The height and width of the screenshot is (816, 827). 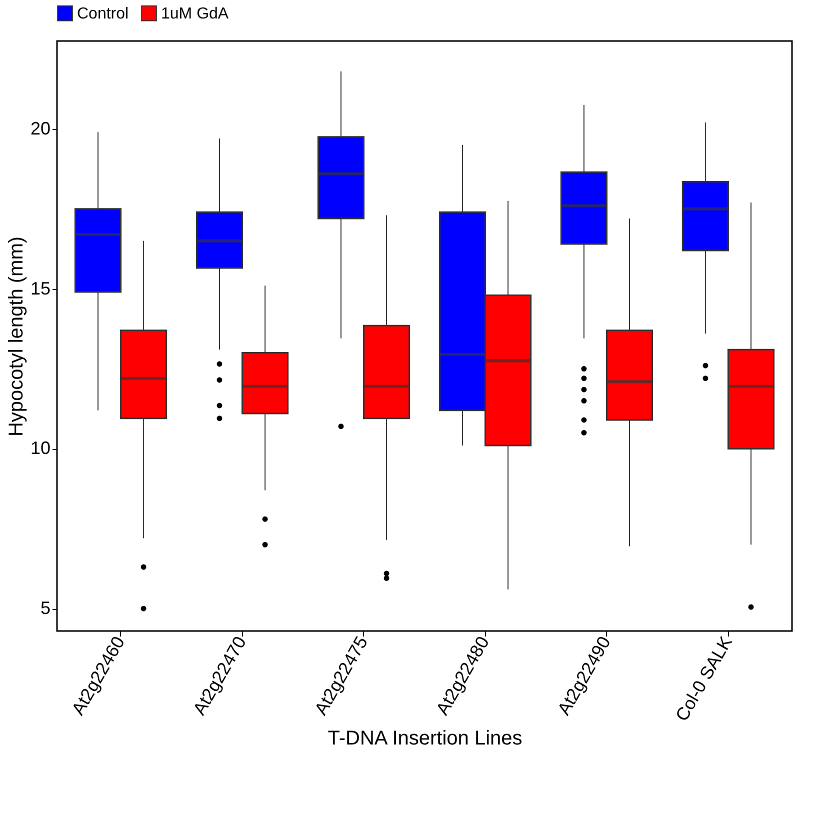 What do you see at coordinates (40, 128) in the screenshot?
I see `y-tick-label: 20` at bounding box center [40, 128].